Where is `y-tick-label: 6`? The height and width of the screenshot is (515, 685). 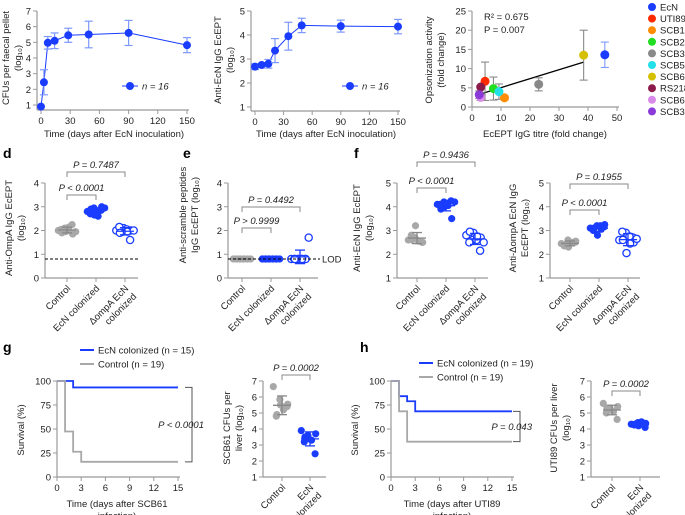 y-tick-label: 6 is located at coordinates (28, 27).